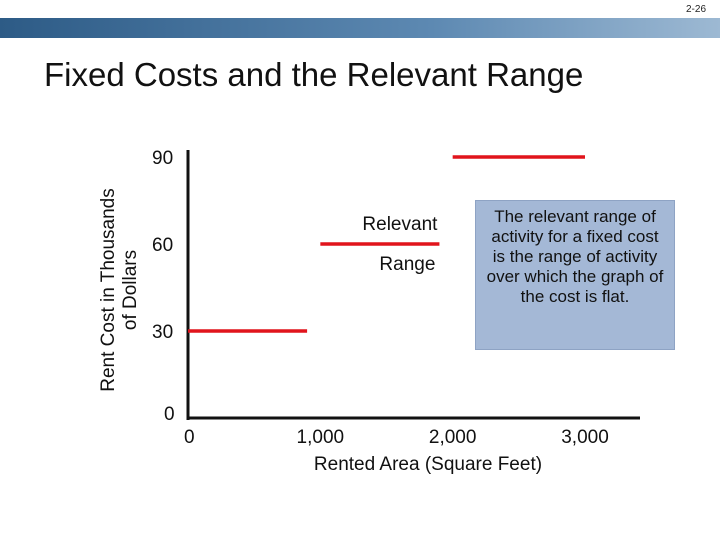  What do you see at coordinates (407, 264) in the screenshot?
I see `relevant-range-label-line-2: Range` at bounding box center [407, 264].